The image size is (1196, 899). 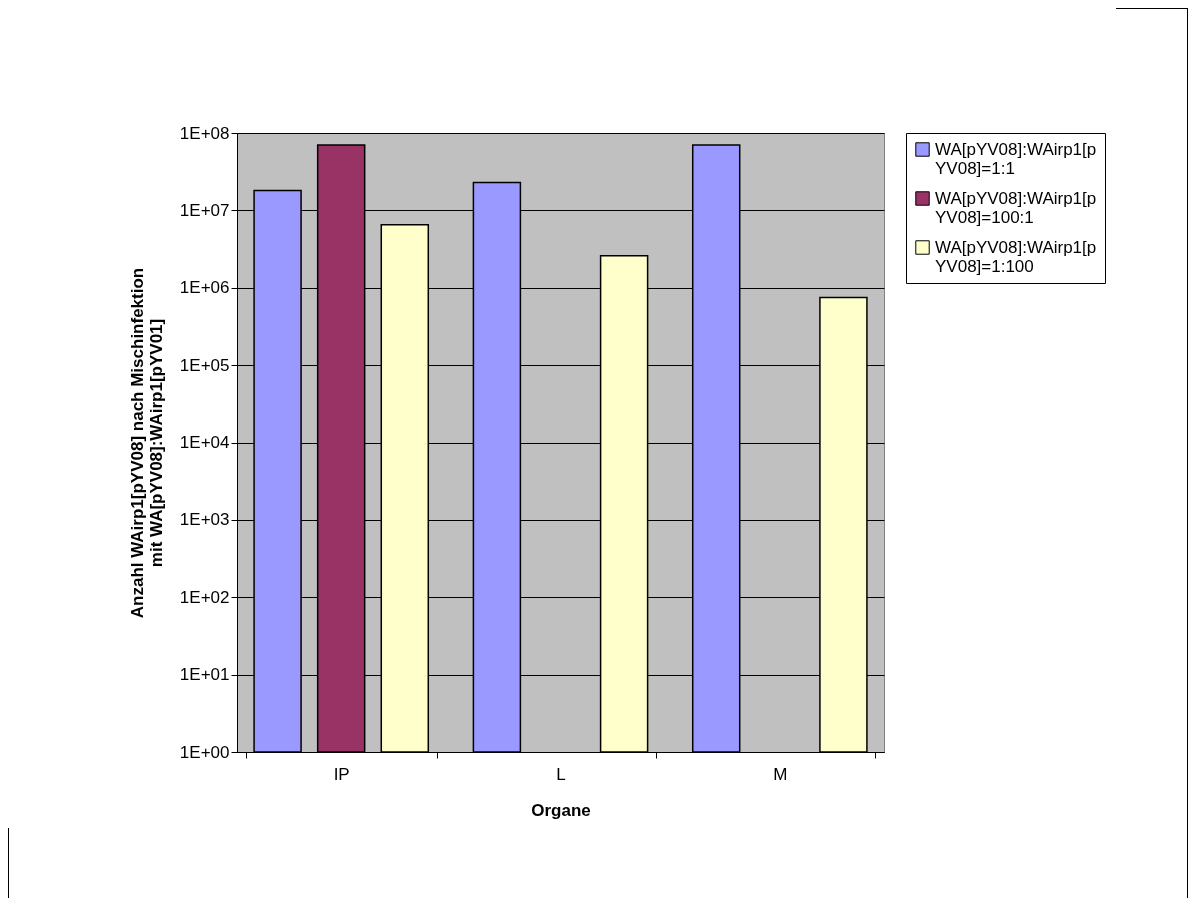 I want to click on x-axis-title: Organe, so click(x=561, y=810).